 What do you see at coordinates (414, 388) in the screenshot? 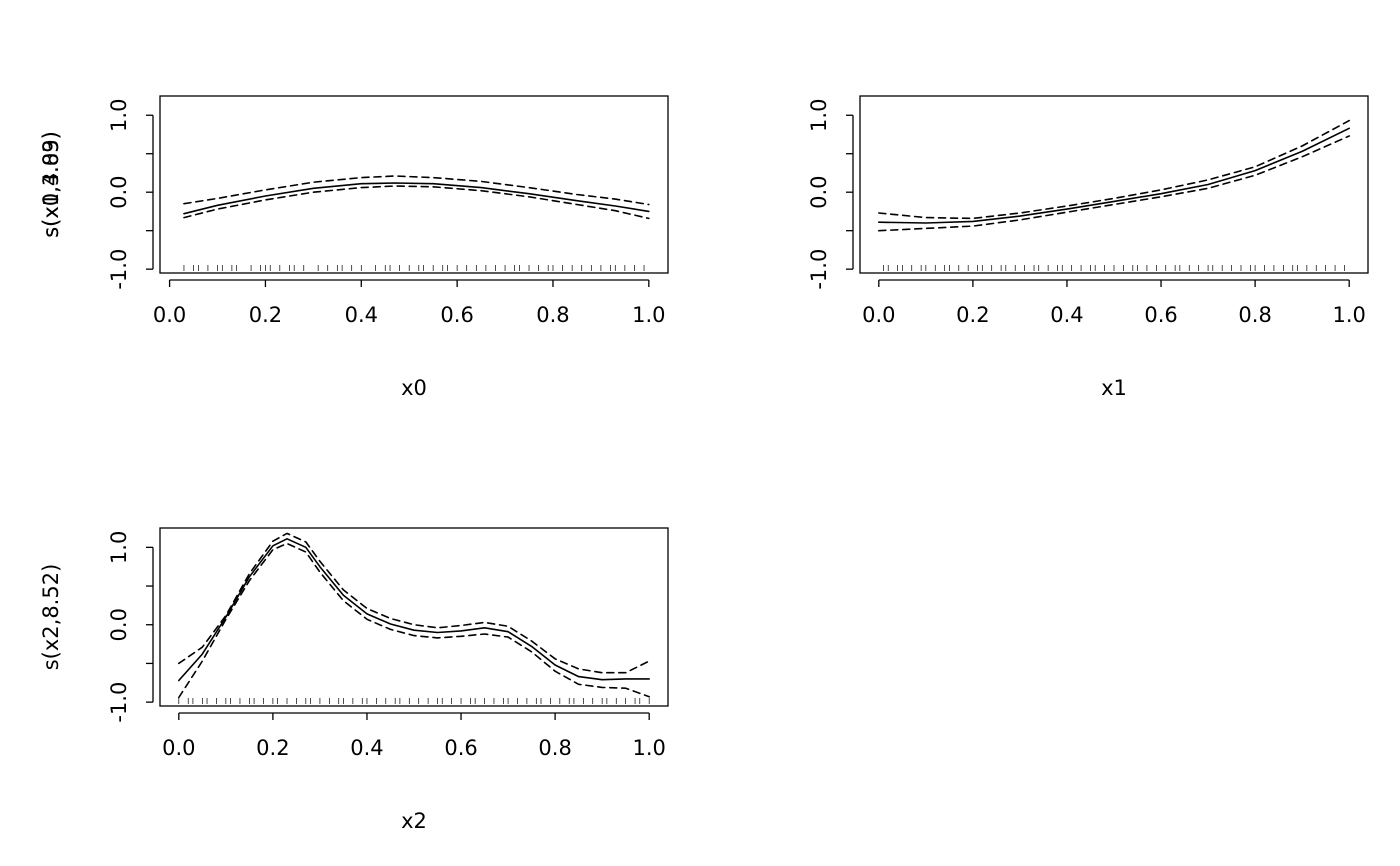
I see `x-axis-label: x0` at bounding box center [414, 388].